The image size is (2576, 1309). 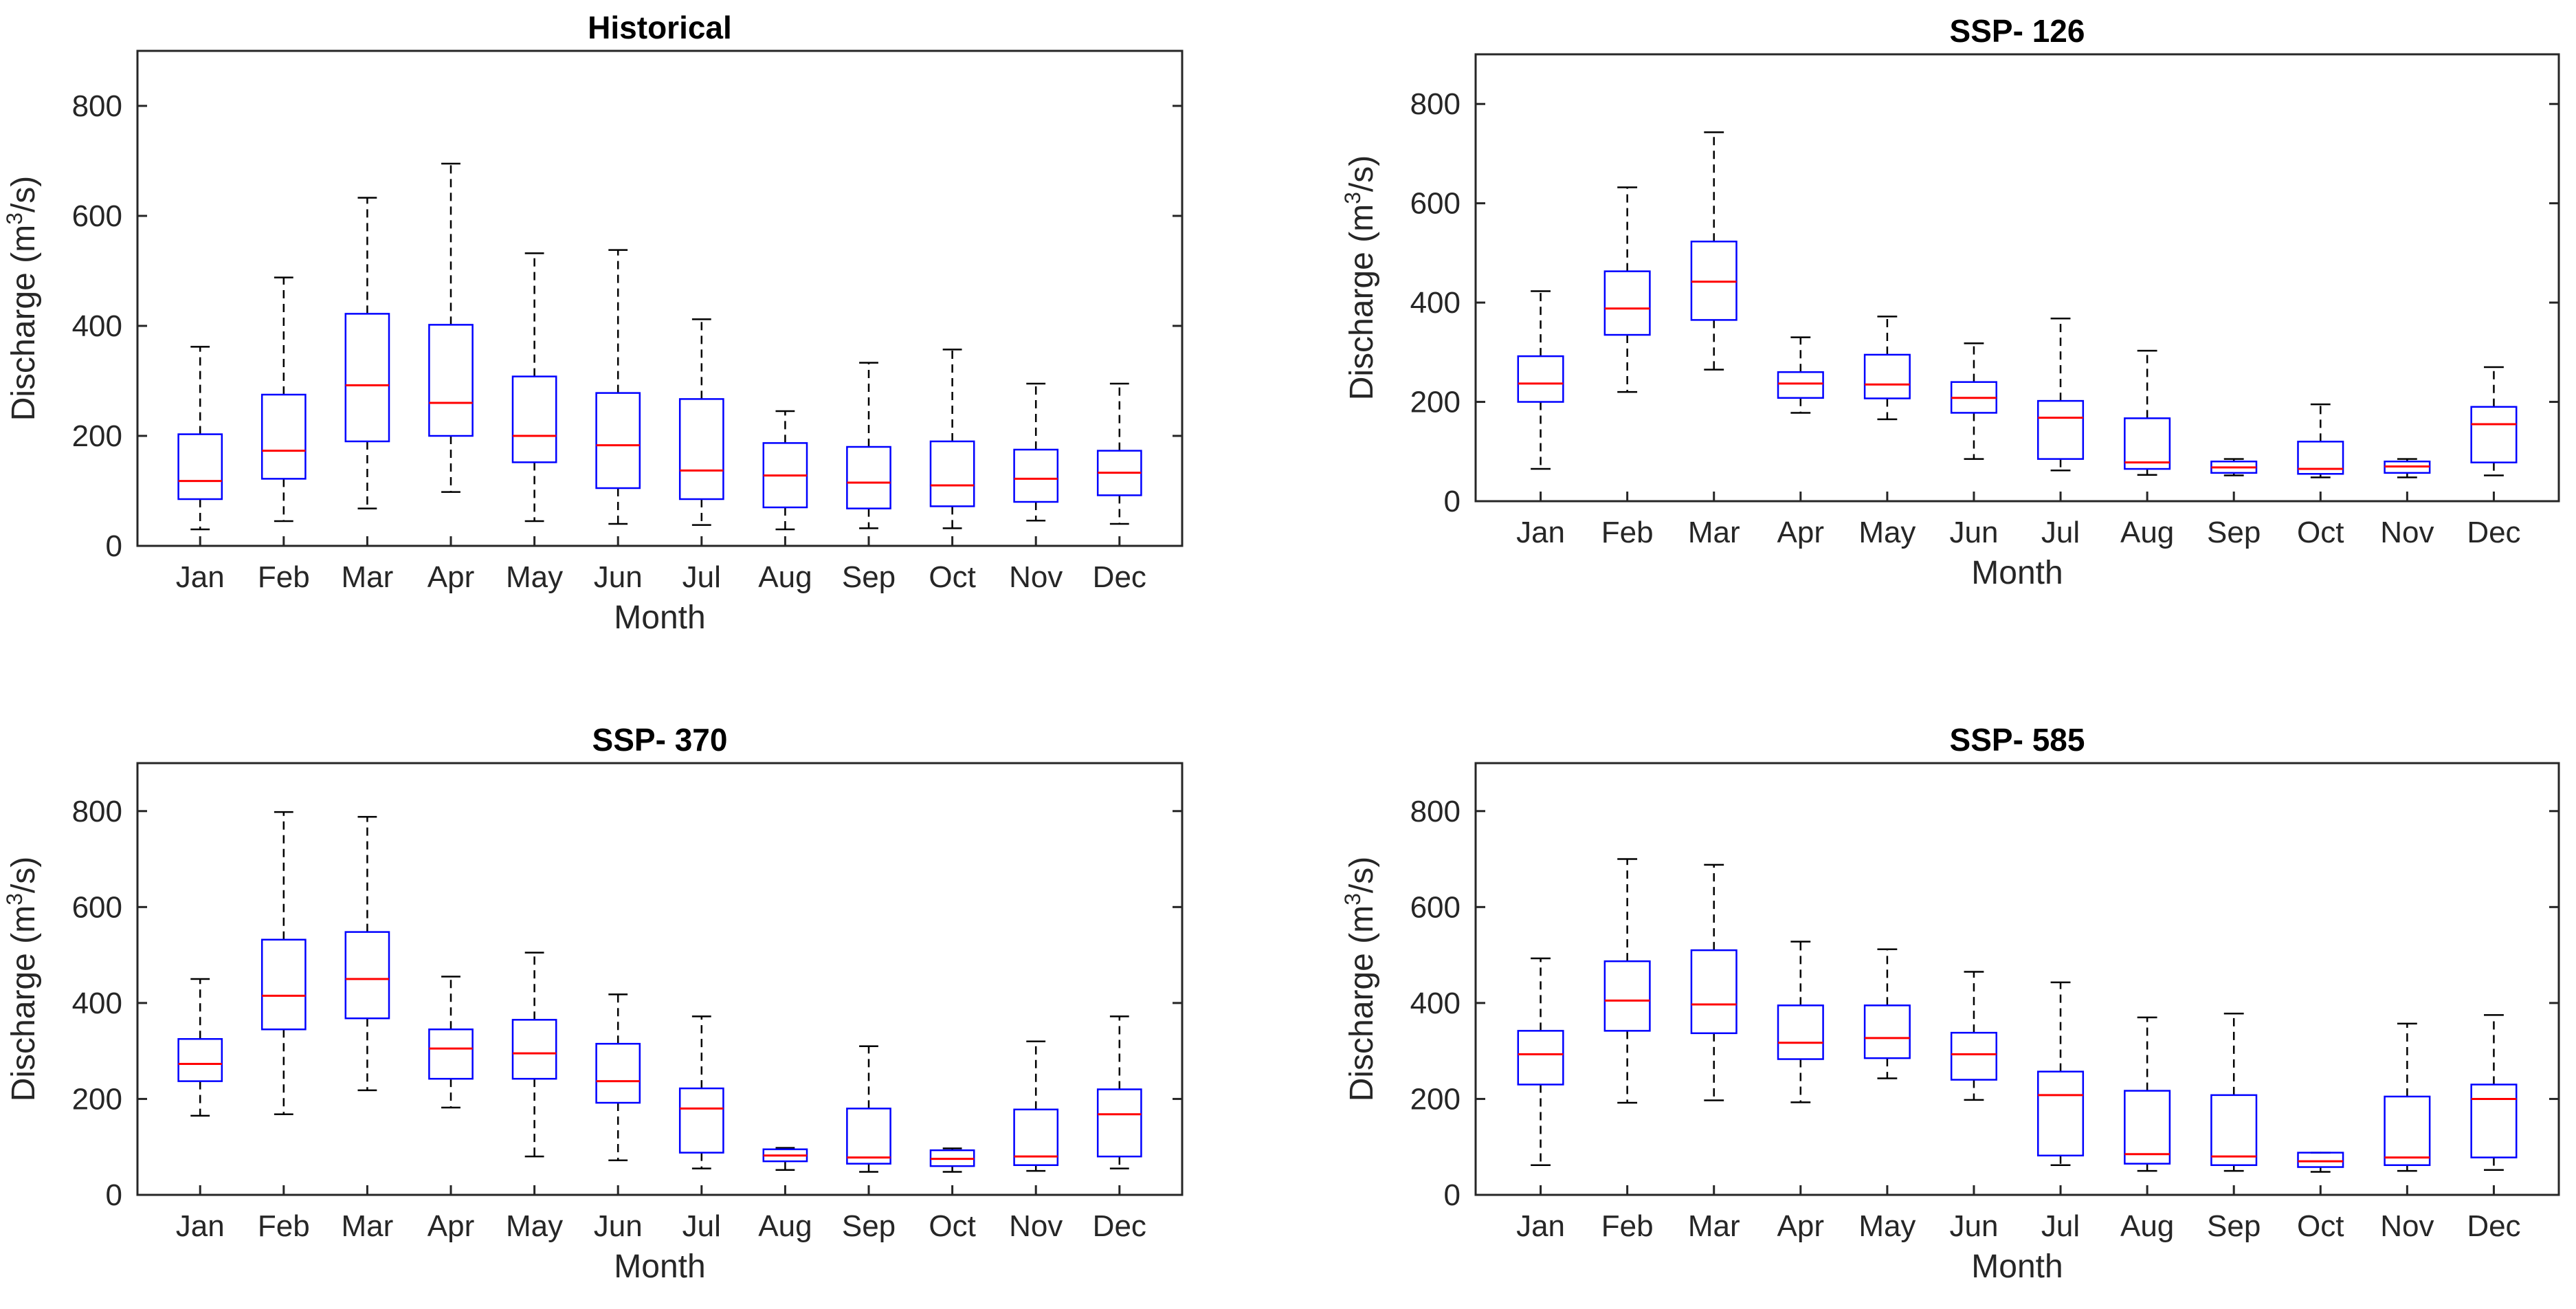 I want to click on y-tick-label: 0, so click(x=1452, y=1195).